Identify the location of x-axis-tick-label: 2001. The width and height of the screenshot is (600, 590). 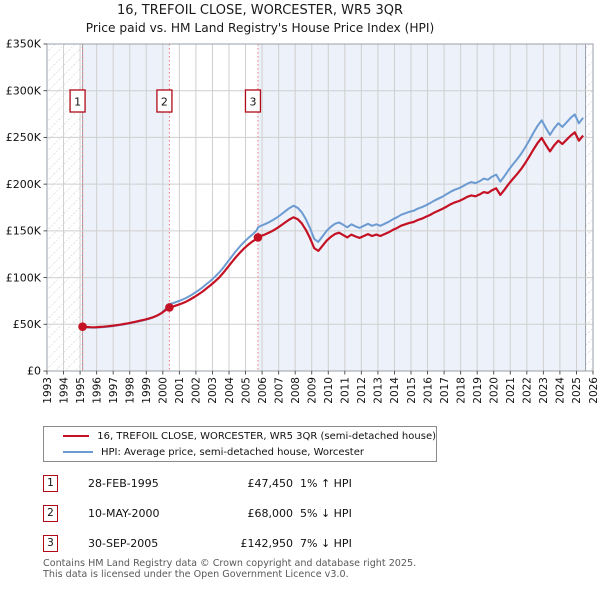
(180, 390).